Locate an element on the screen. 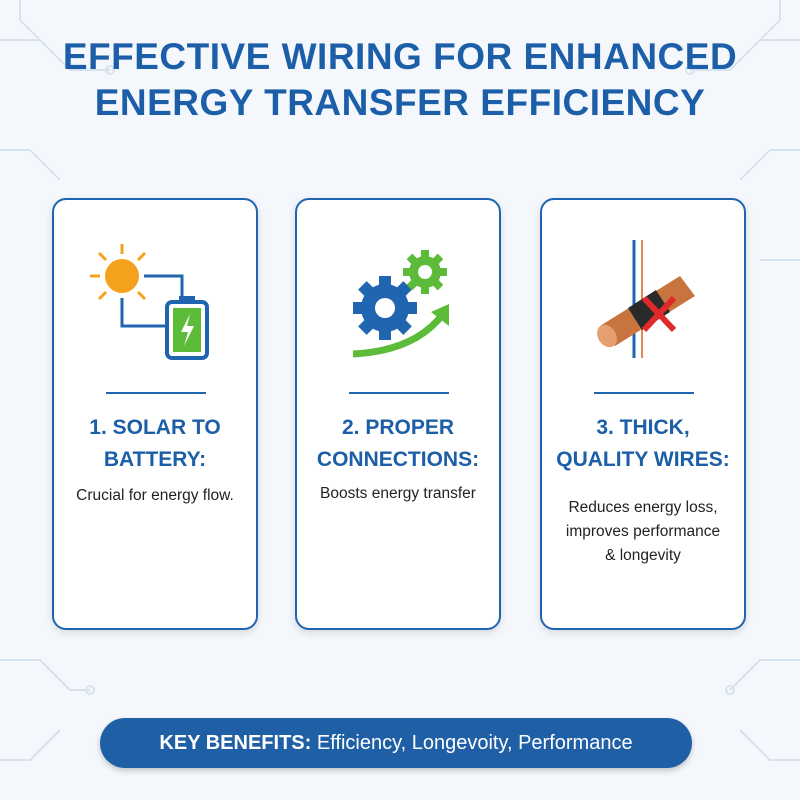 The width and height of the screenshot is (800, 800). bolt is located at coordinates (187, 330).